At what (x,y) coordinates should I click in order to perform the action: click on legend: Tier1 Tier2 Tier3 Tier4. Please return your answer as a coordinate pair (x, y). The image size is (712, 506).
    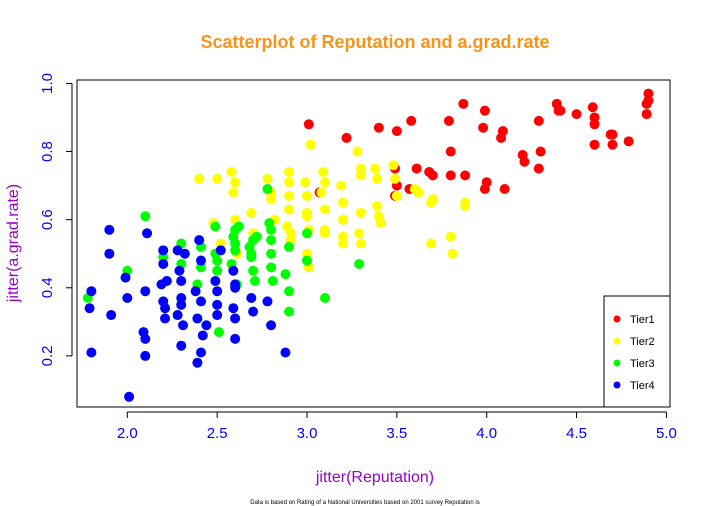
    Looking at the image, I should click on (637, 351).